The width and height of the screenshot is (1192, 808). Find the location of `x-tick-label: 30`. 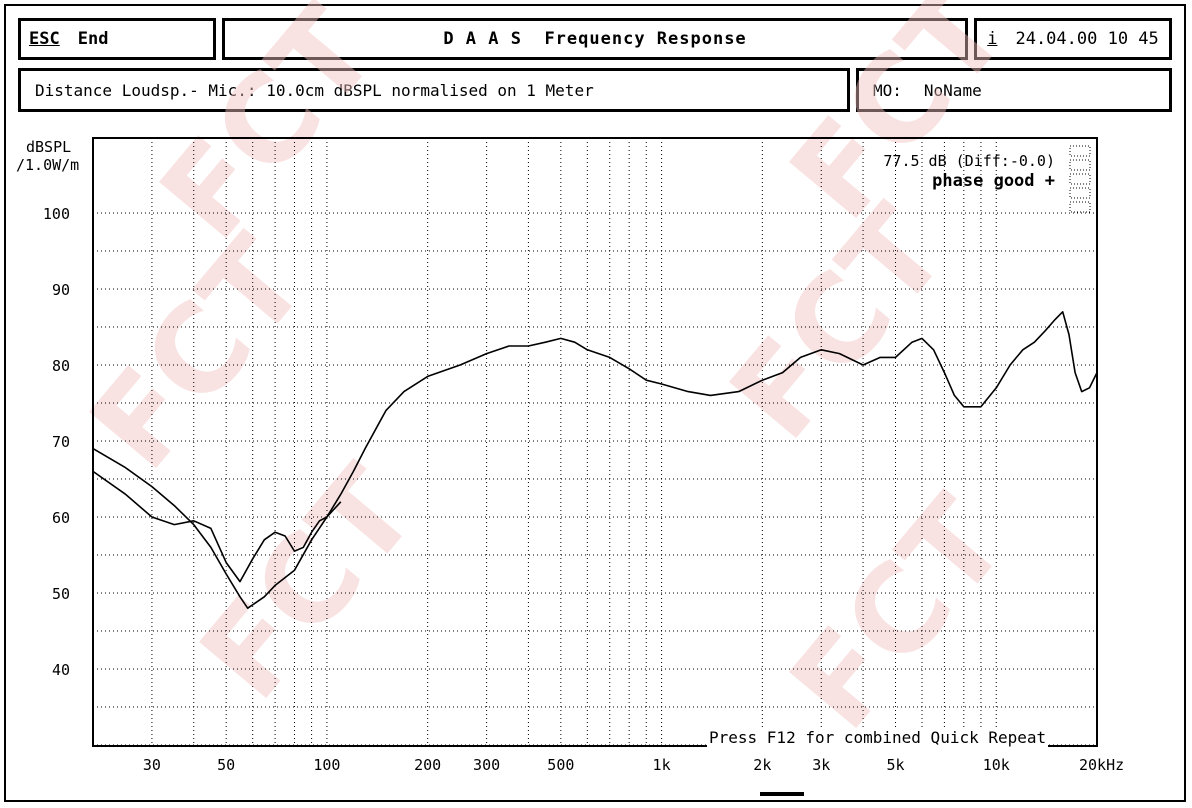

x-tick-label: 30 is located at coordinates (152, 765).